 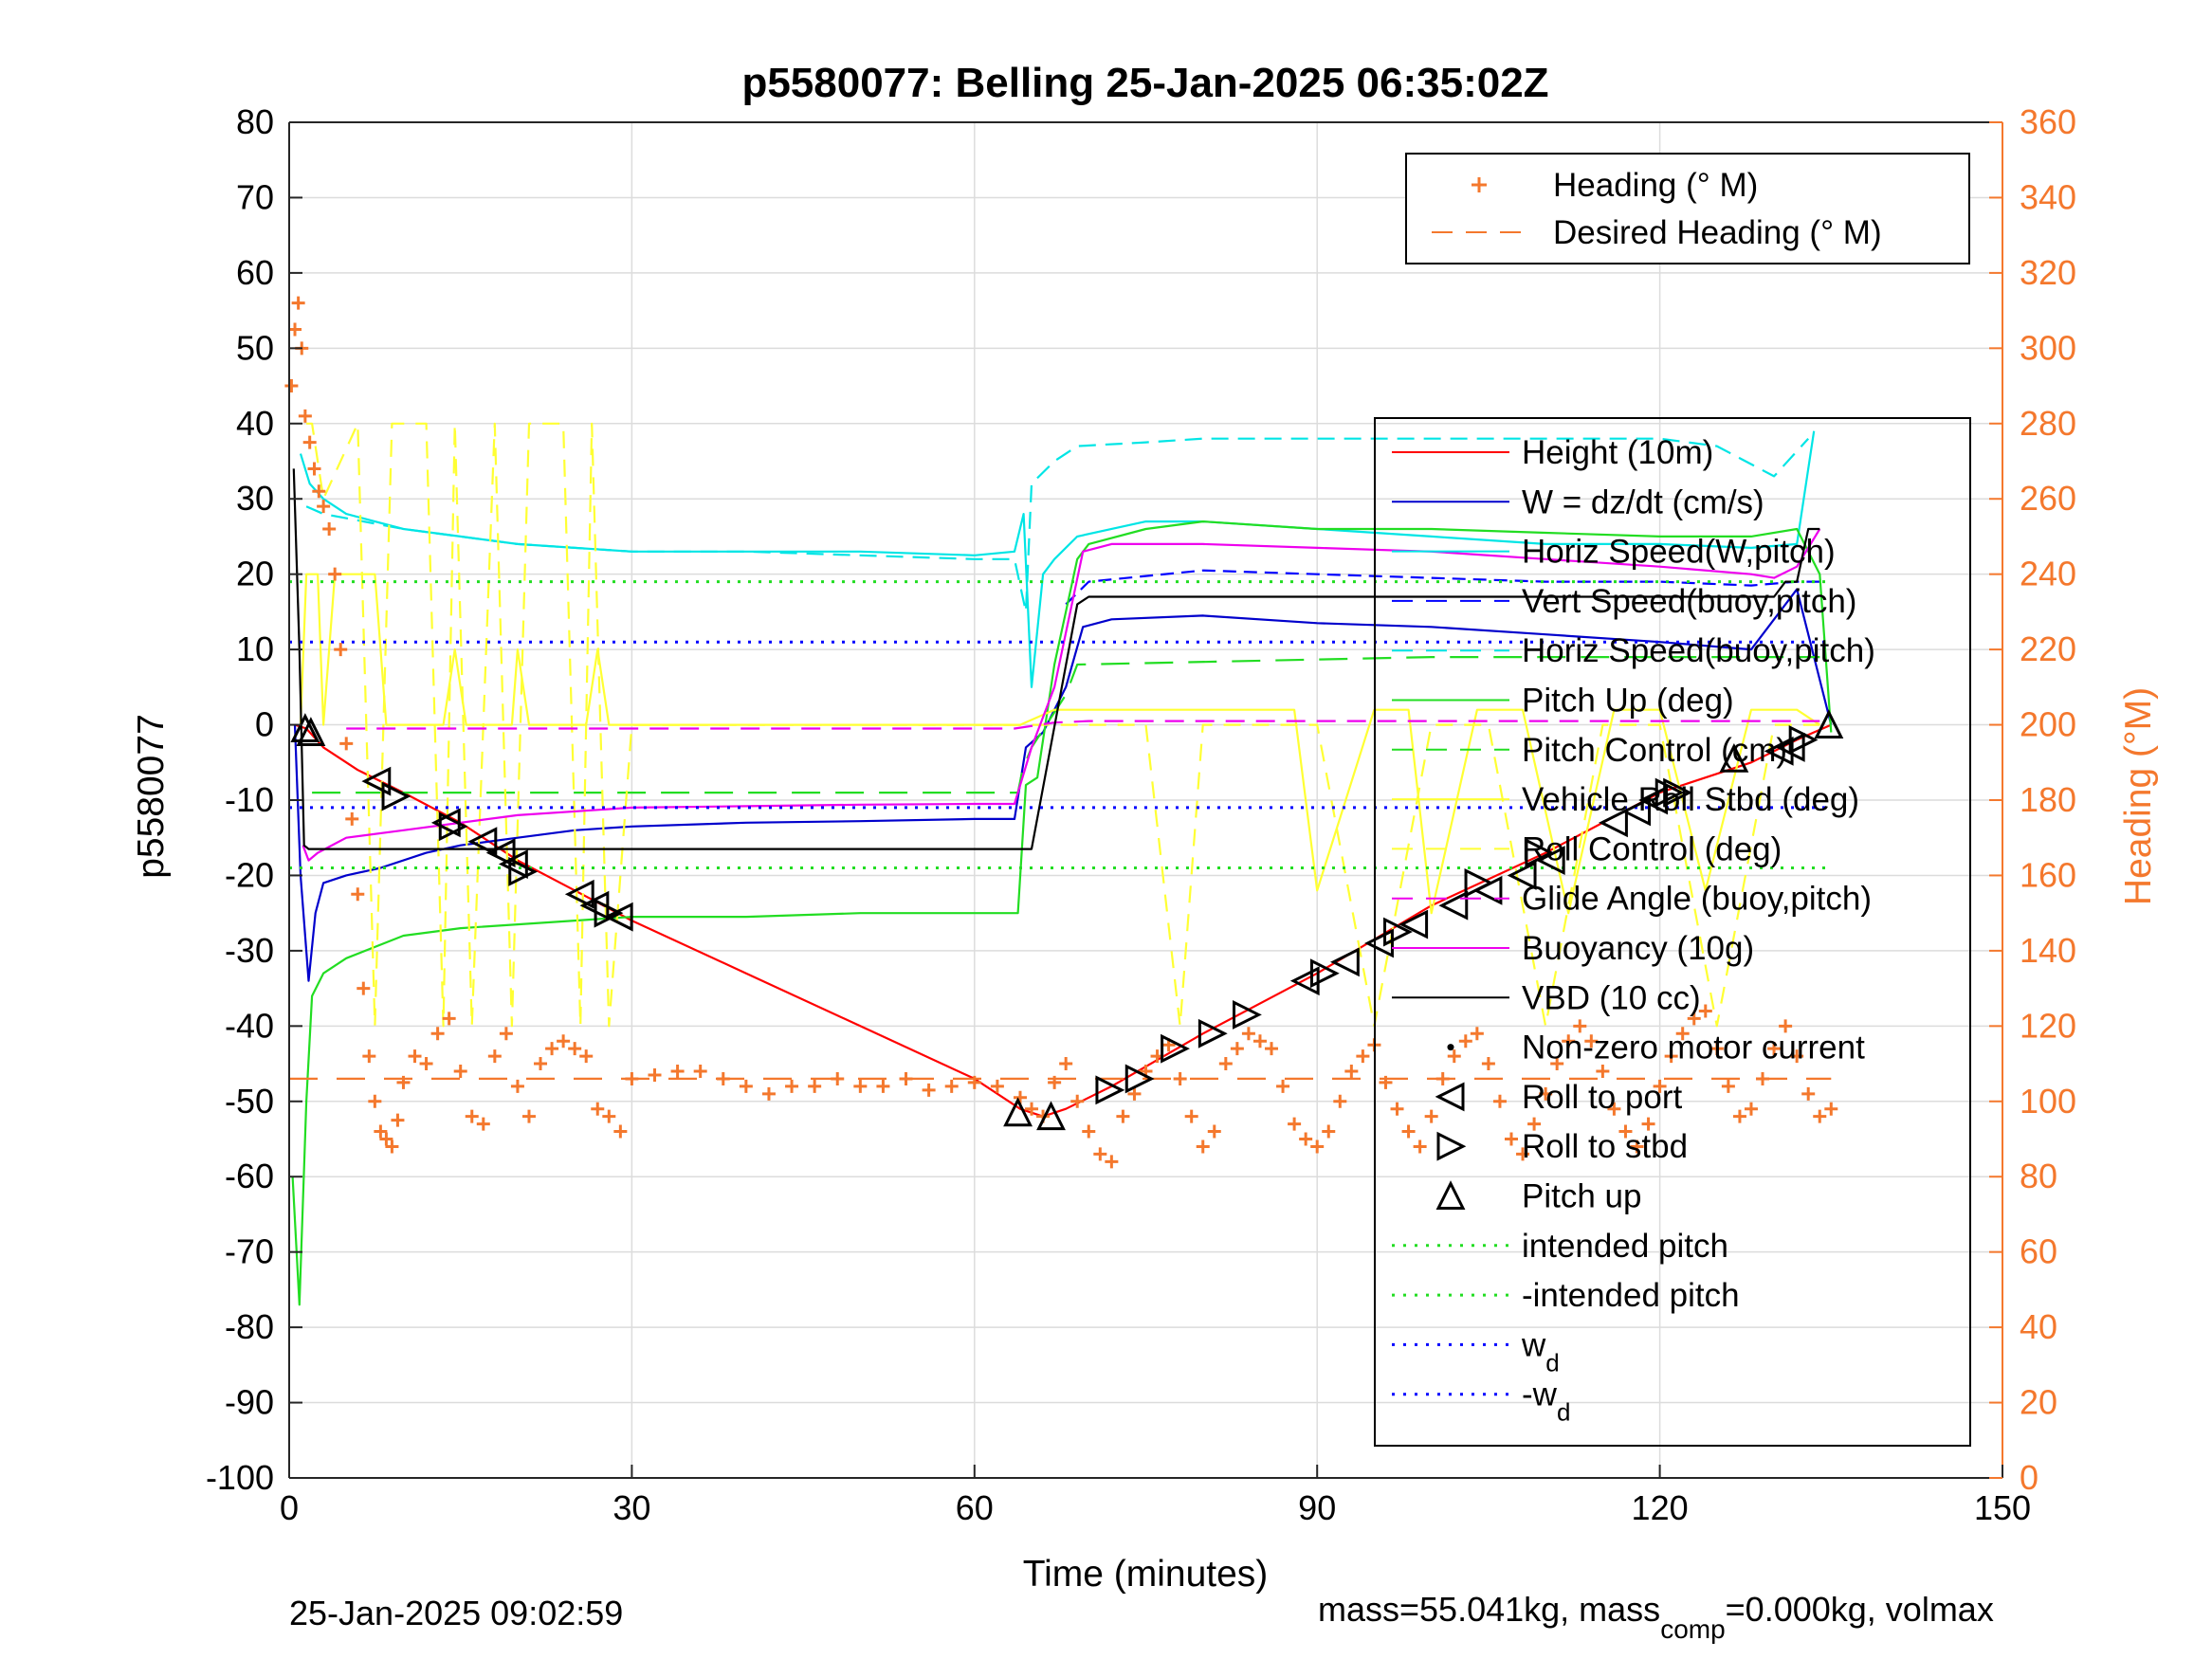 What do you see at coordinates (2048, 724) in the screenshot?
I see `y-right-tick-label: 200` at bounding box center [2048, 724].